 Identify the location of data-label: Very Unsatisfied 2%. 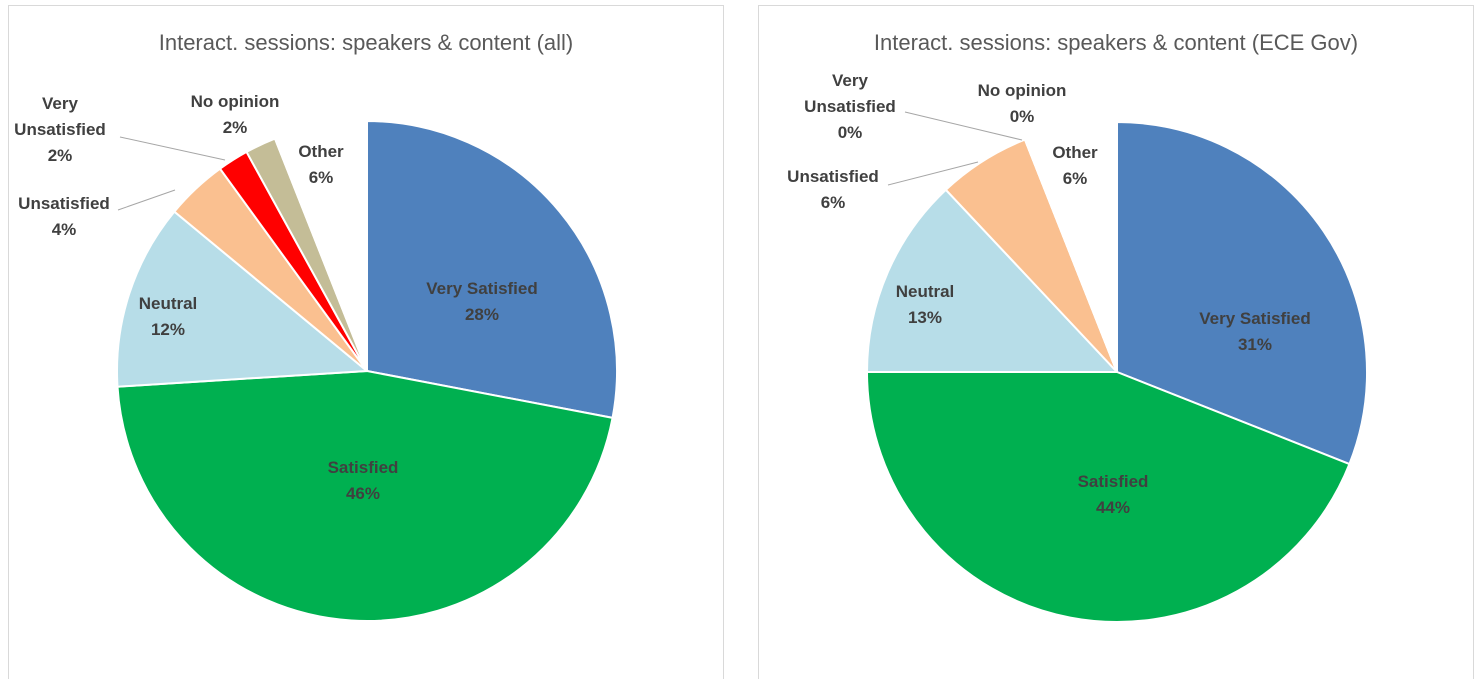
(60, 130).